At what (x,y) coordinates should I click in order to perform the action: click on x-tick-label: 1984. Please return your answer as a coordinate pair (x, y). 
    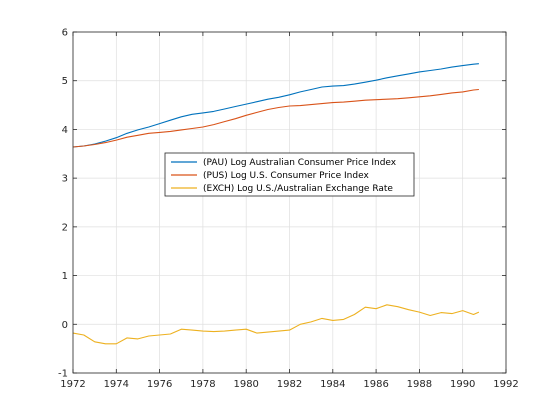
    Looking at the image, I should click on (332, 384).